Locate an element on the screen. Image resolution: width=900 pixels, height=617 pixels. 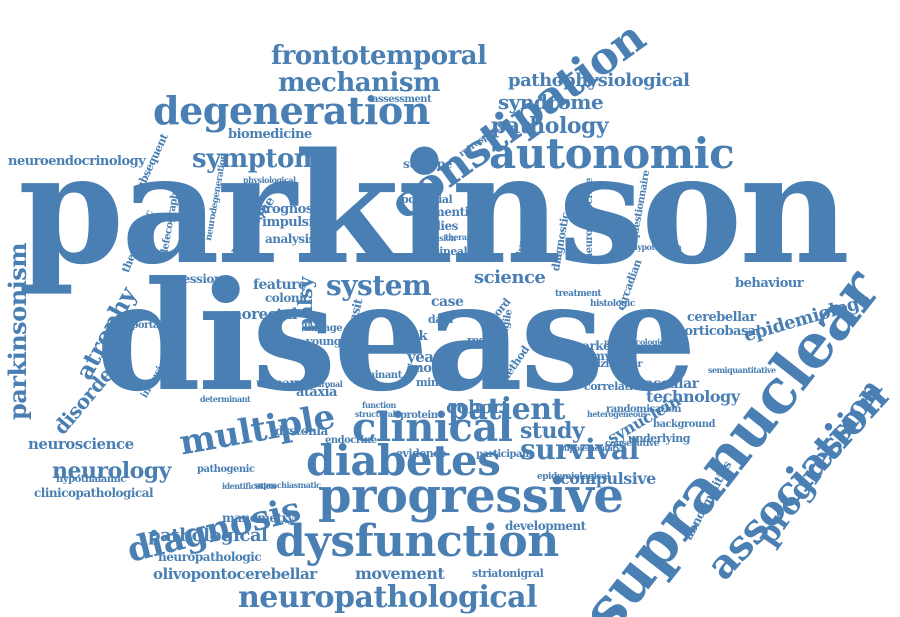
cloud-word: treatment is located at coordinates (578, 294).